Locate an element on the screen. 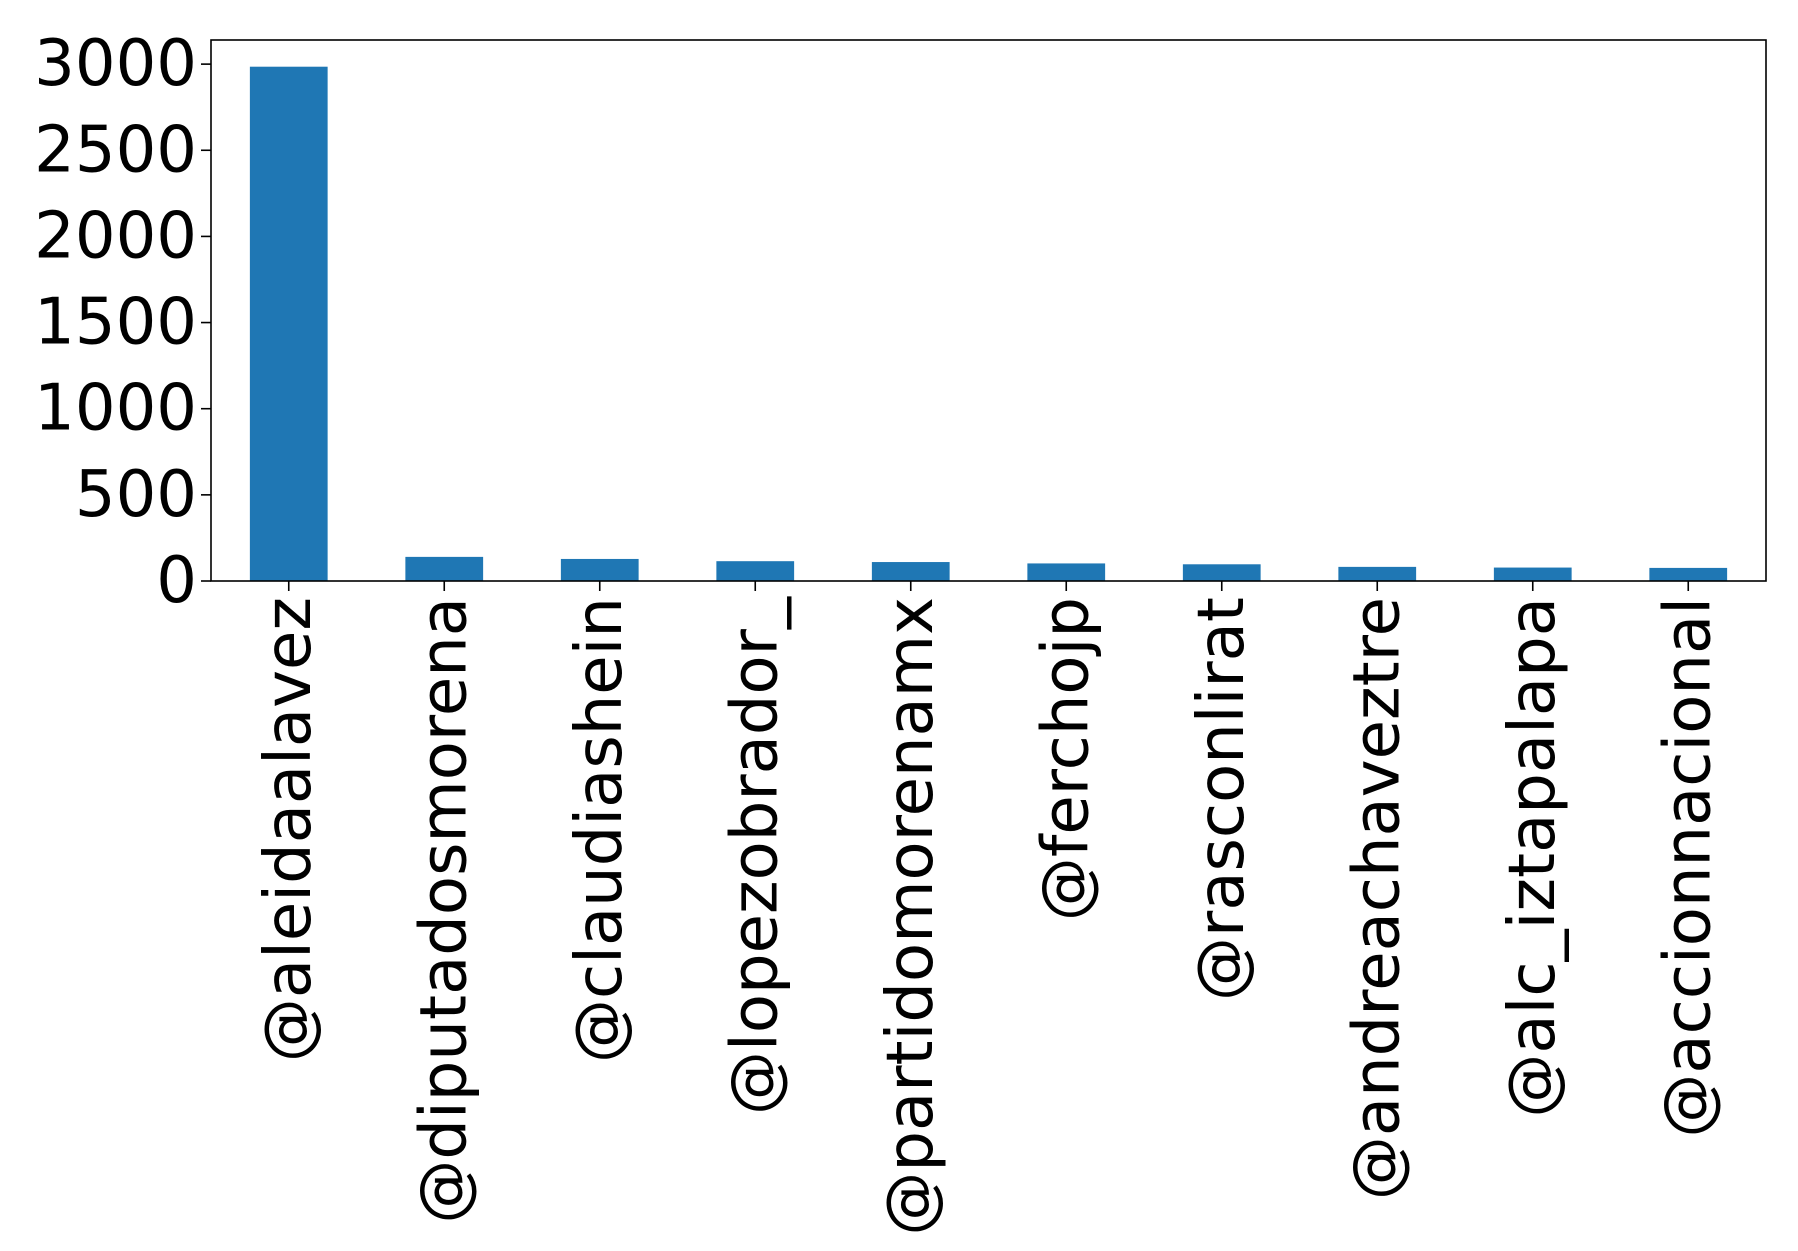  y-tick-label: 1500 is located at coordinates (115, 323).